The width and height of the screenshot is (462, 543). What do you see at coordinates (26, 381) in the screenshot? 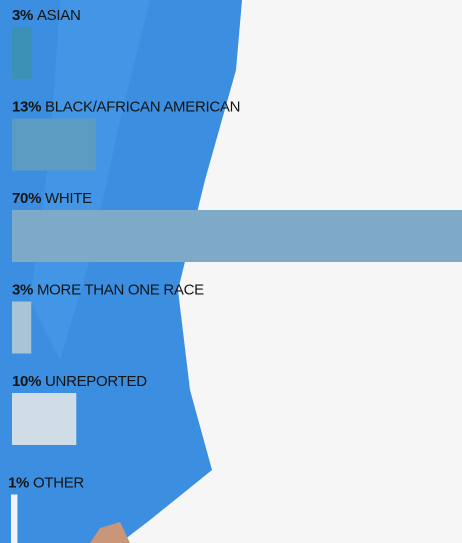
I see `percent-label: 10%` at bounding box center [26, 381].